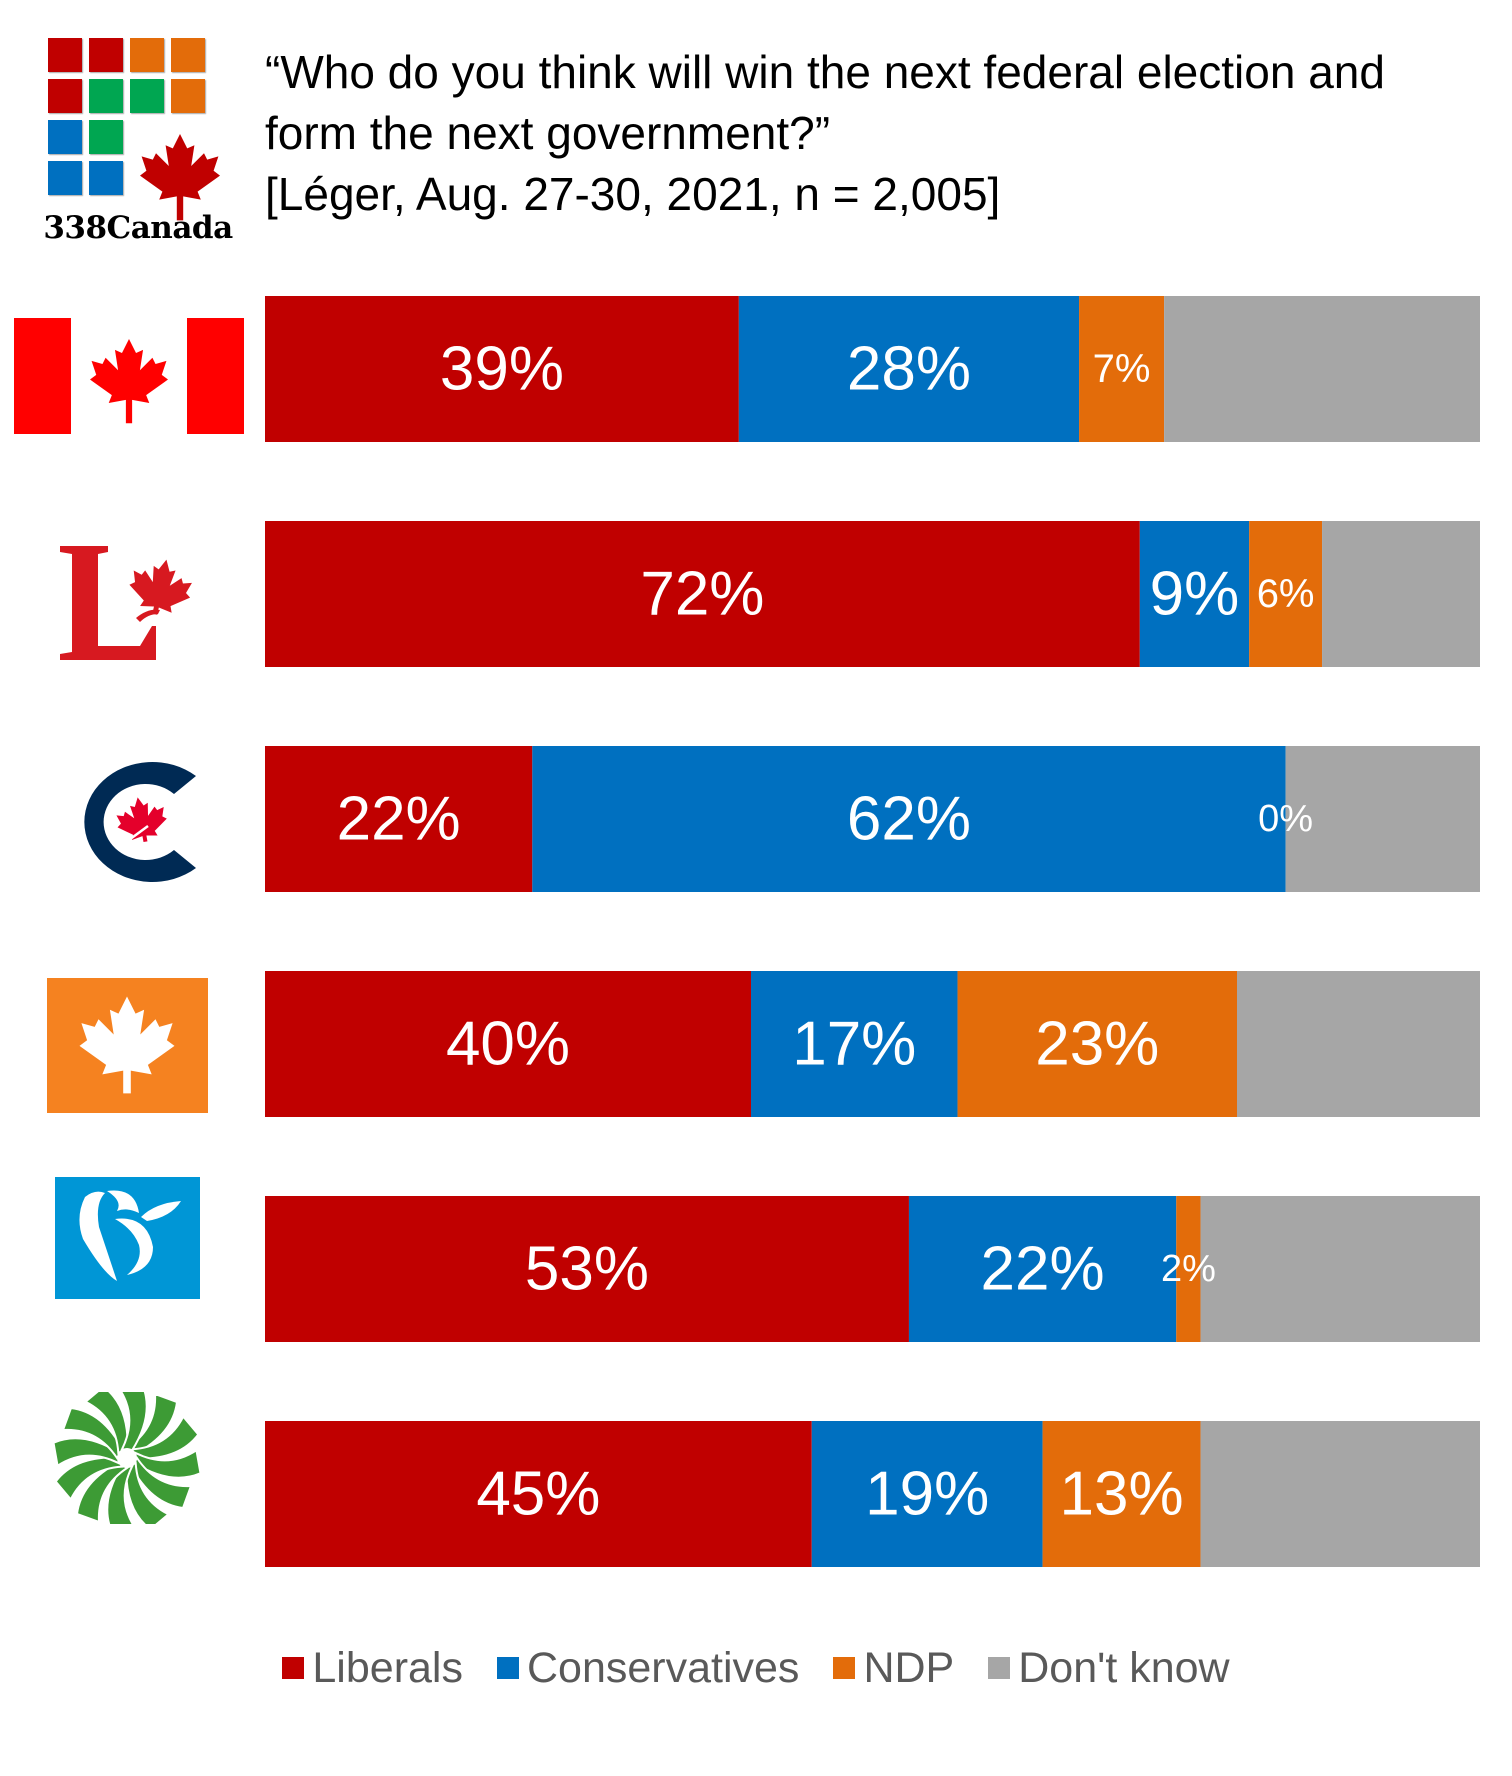 Image resolution: width=1512 pixels, height=1776 pixels. I want to click on data-label-liberals-bloc-qu-b-cois-voters: 53%, so click(587, 1269).